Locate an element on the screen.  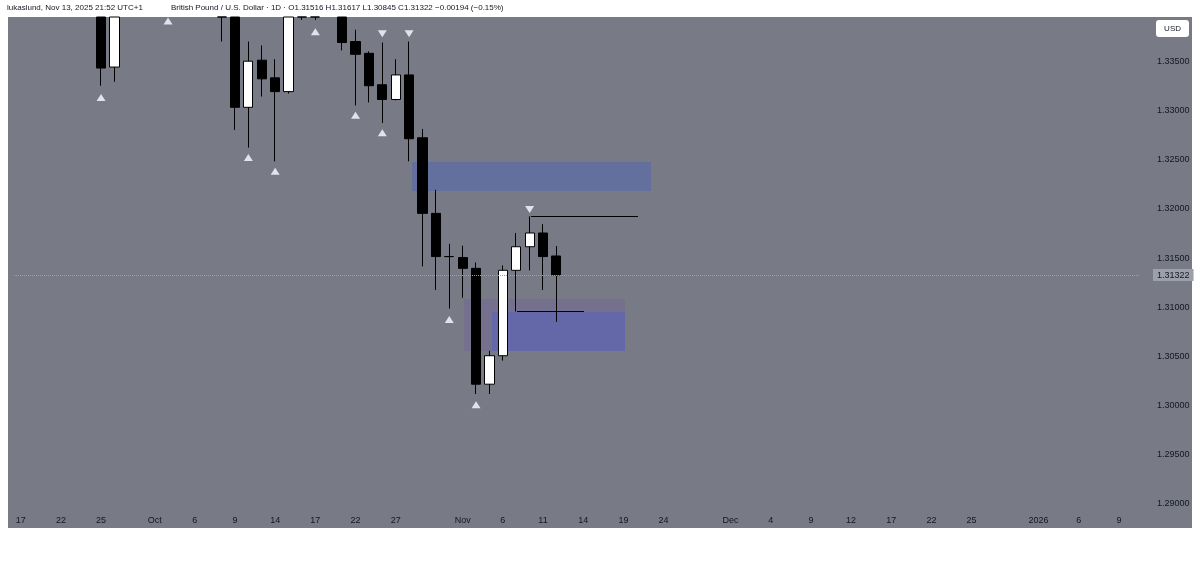
x-tick-label: Nov is located at coordinates (463, 519).